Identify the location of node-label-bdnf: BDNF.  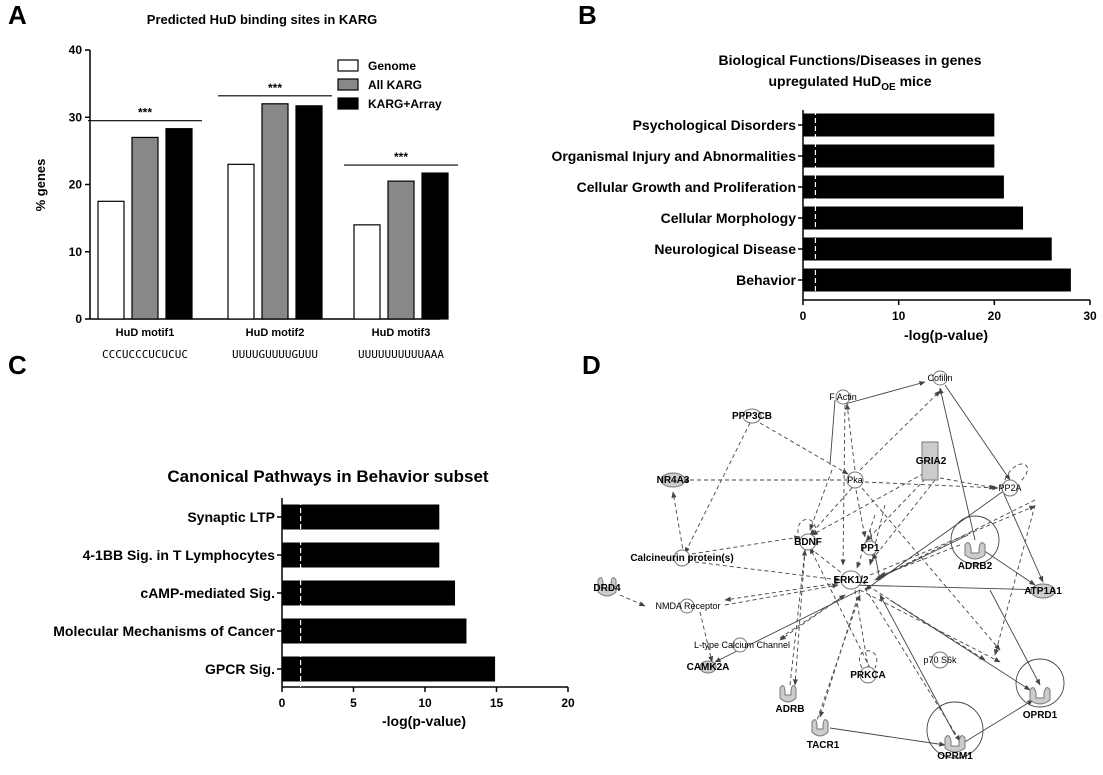
(808, 542).